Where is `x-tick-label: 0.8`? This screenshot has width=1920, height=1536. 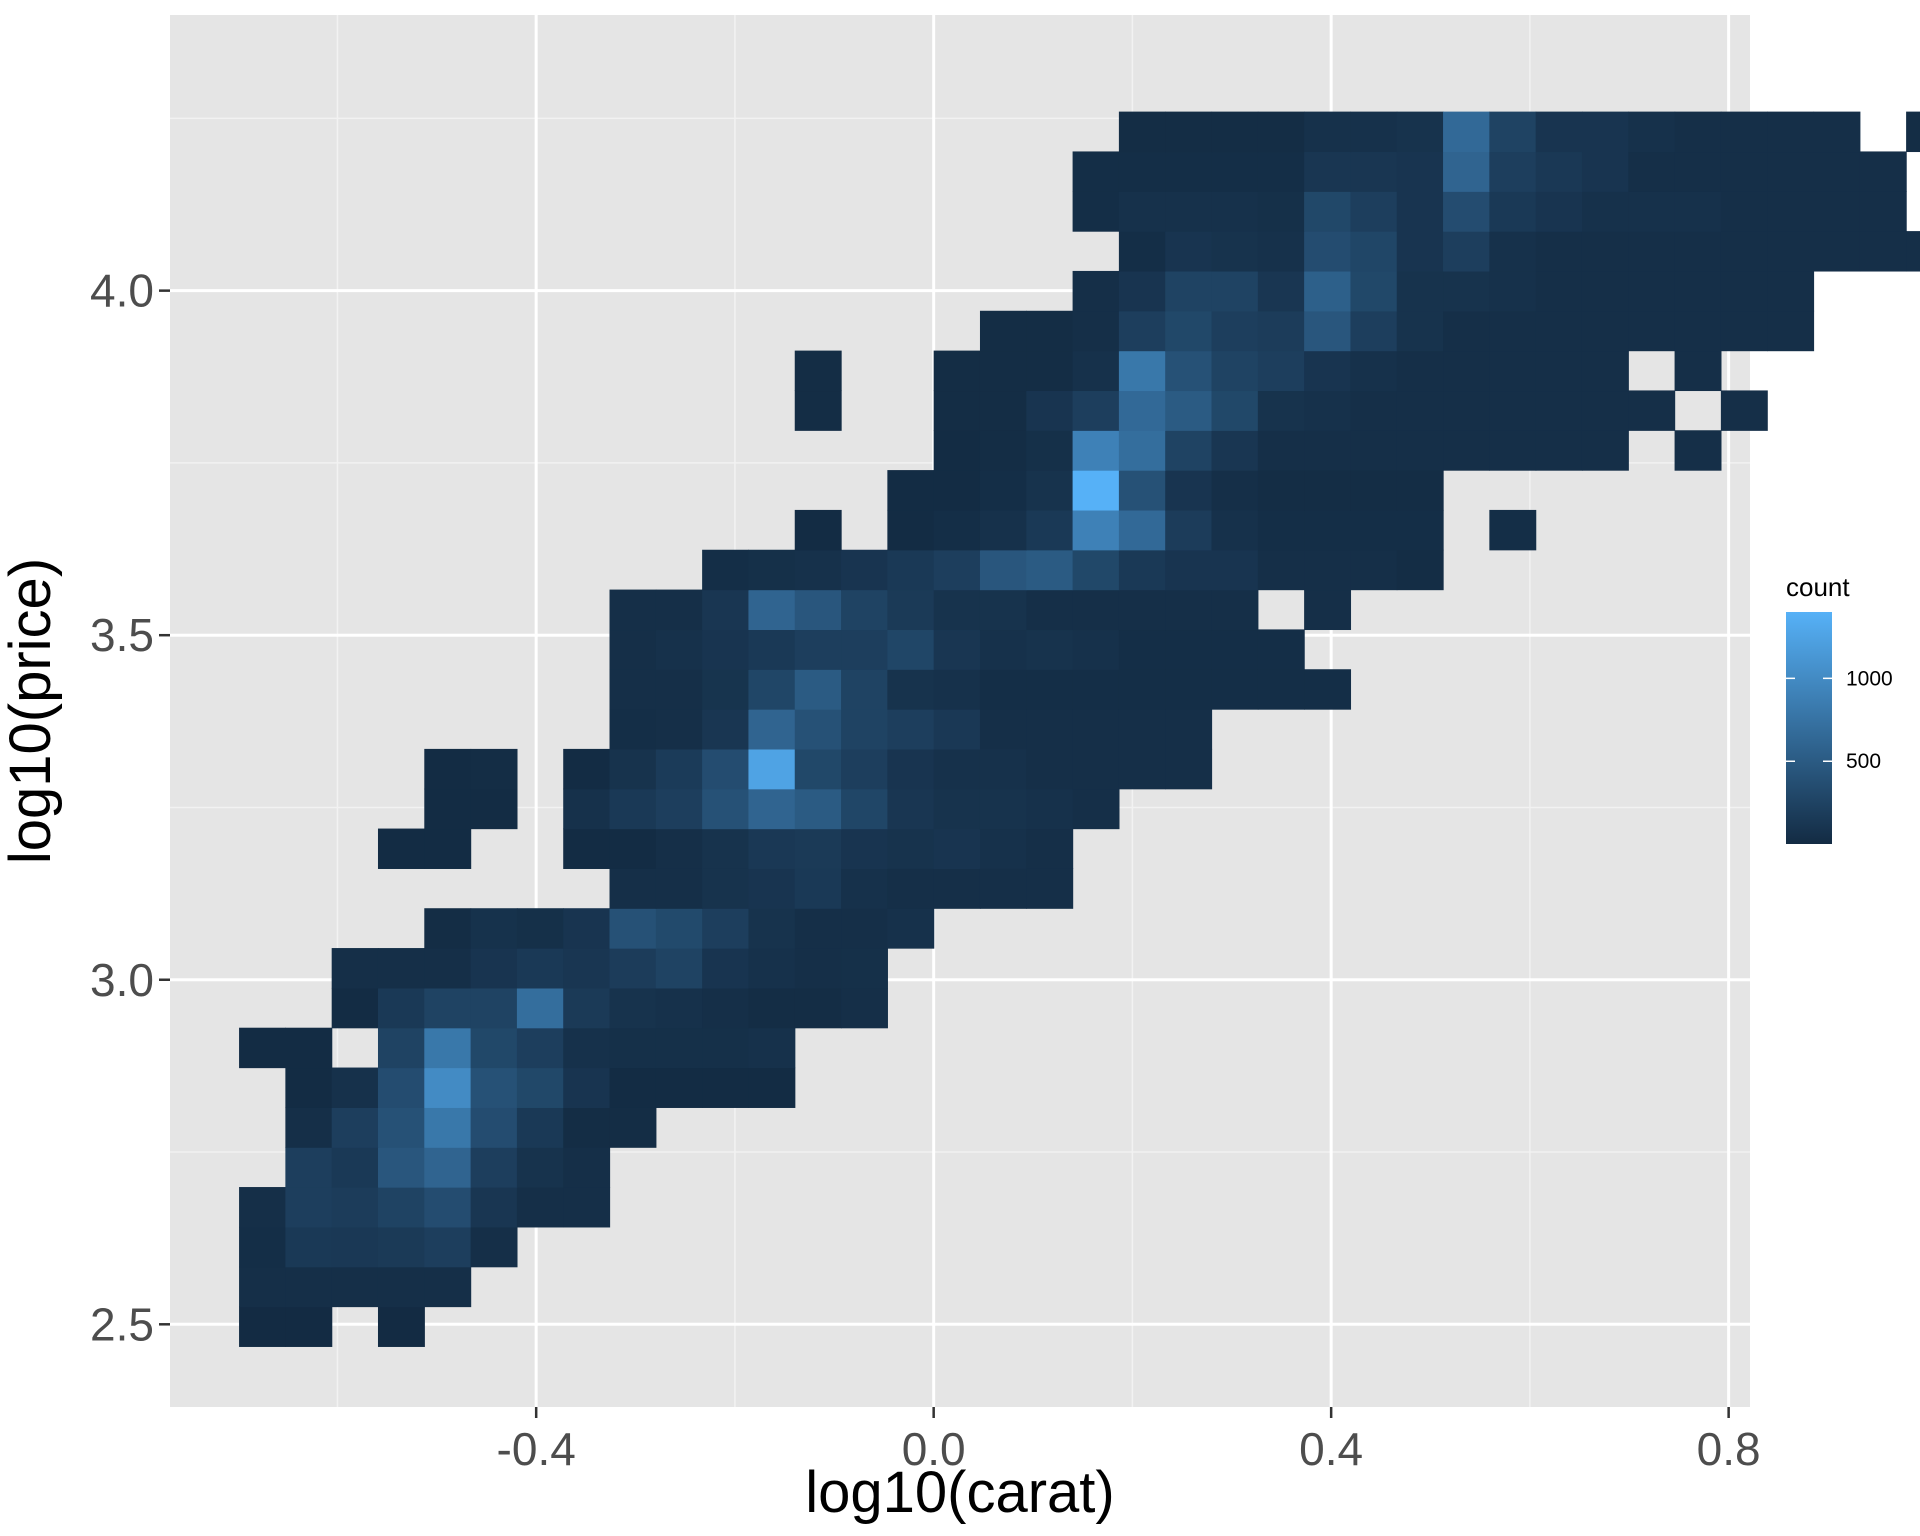 x-tick-label: 0.8 is located at coordinates (1729, 1449).